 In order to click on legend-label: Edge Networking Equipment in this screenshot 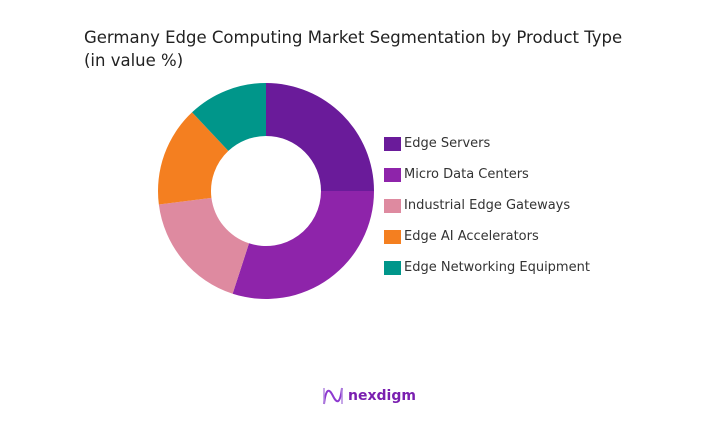, I will do `click(497, 267)`.